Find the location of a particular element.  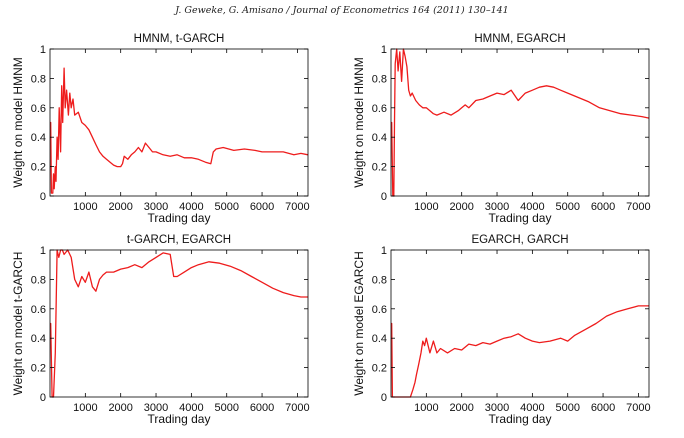

chart-title: t-GARCH, EGARCH is located at coordinates (179, 240).